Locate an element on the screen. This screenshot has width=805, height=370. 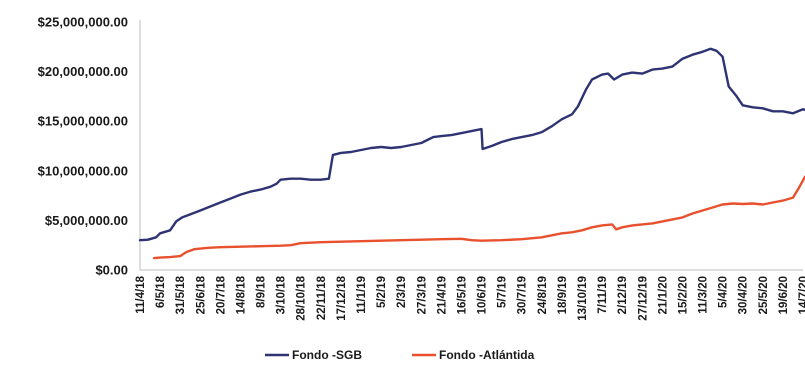
x-tick-label: 14/7/20 is located at coordinates (801, 295).